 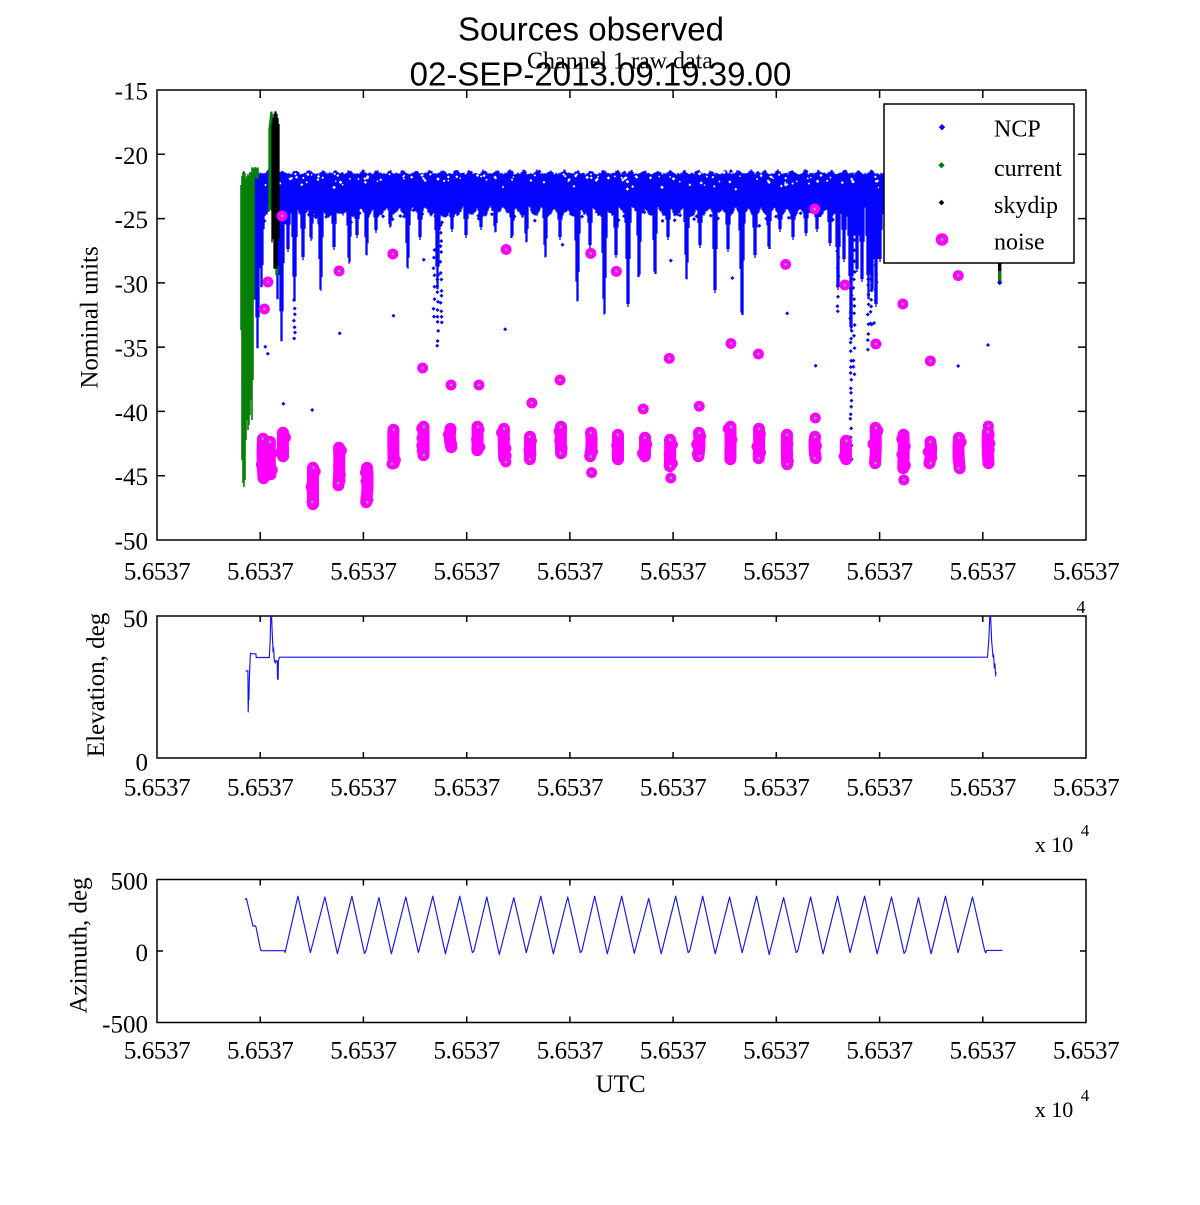 What do you see at coordinates (96, 684) in the screenshot?
I see `svg-text: Elevation, deg` at bounding box center [96, 684].